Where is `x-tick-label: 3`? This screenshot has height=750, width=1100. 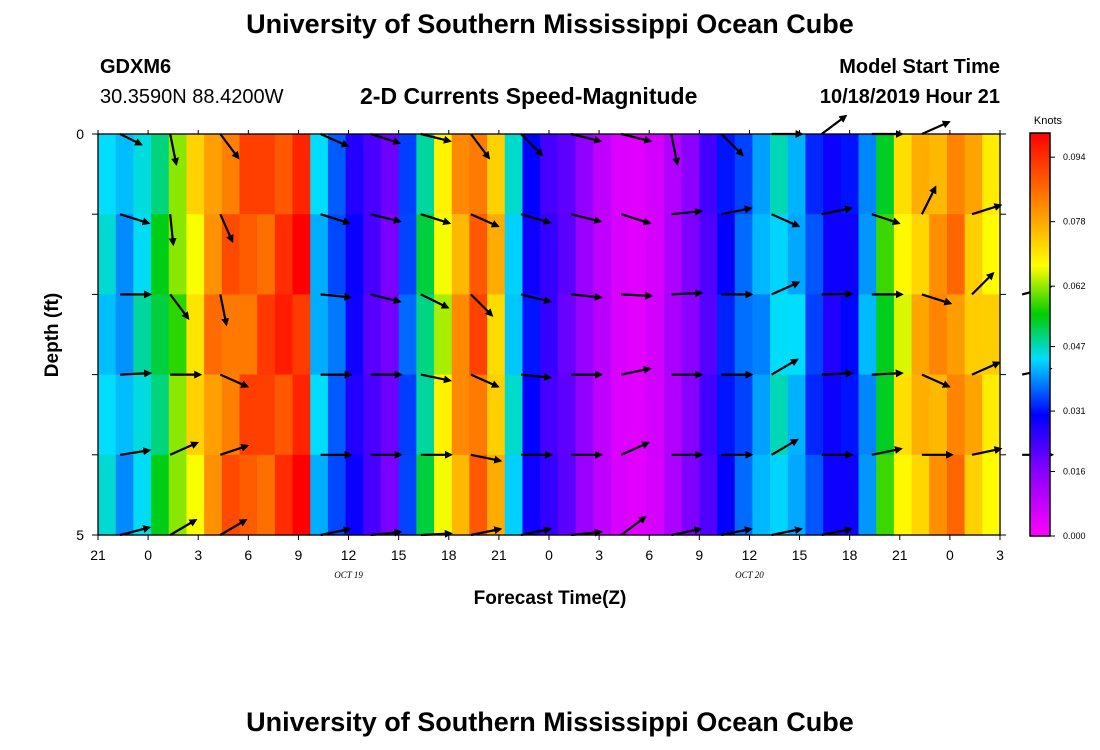 x-tick-label: 3 is located at coordinates (1000, 555).